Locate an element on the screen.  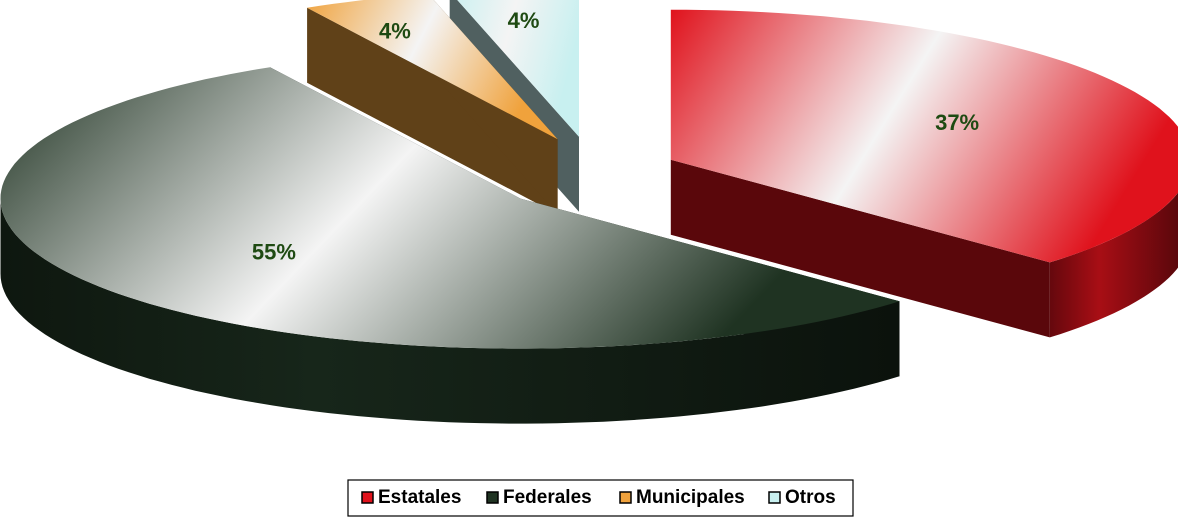
data-label: 37% is located at coordinates (957, 122).